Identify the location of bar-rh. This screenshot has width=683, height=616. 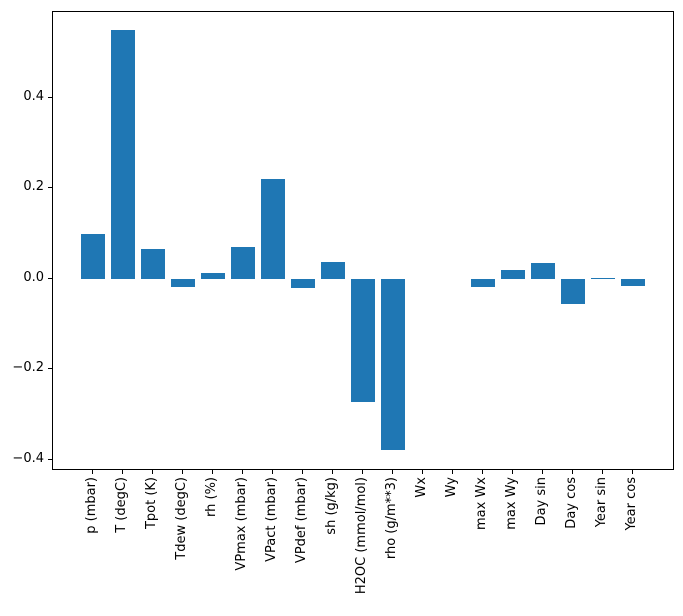
(213, 276).